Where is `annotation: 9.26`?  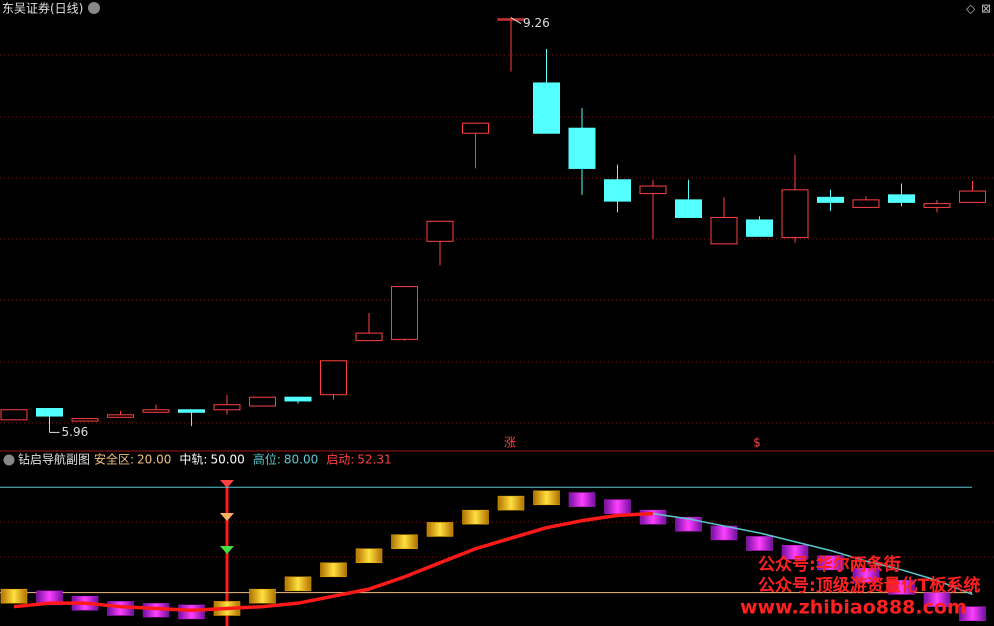 annotation: 9.26 is located at coordinates (536, 23).